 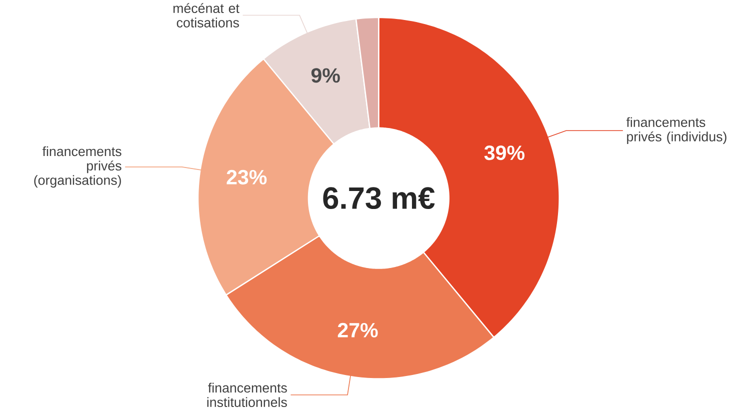 I want to click on data-label: 9%, so click(x=325, y=75).